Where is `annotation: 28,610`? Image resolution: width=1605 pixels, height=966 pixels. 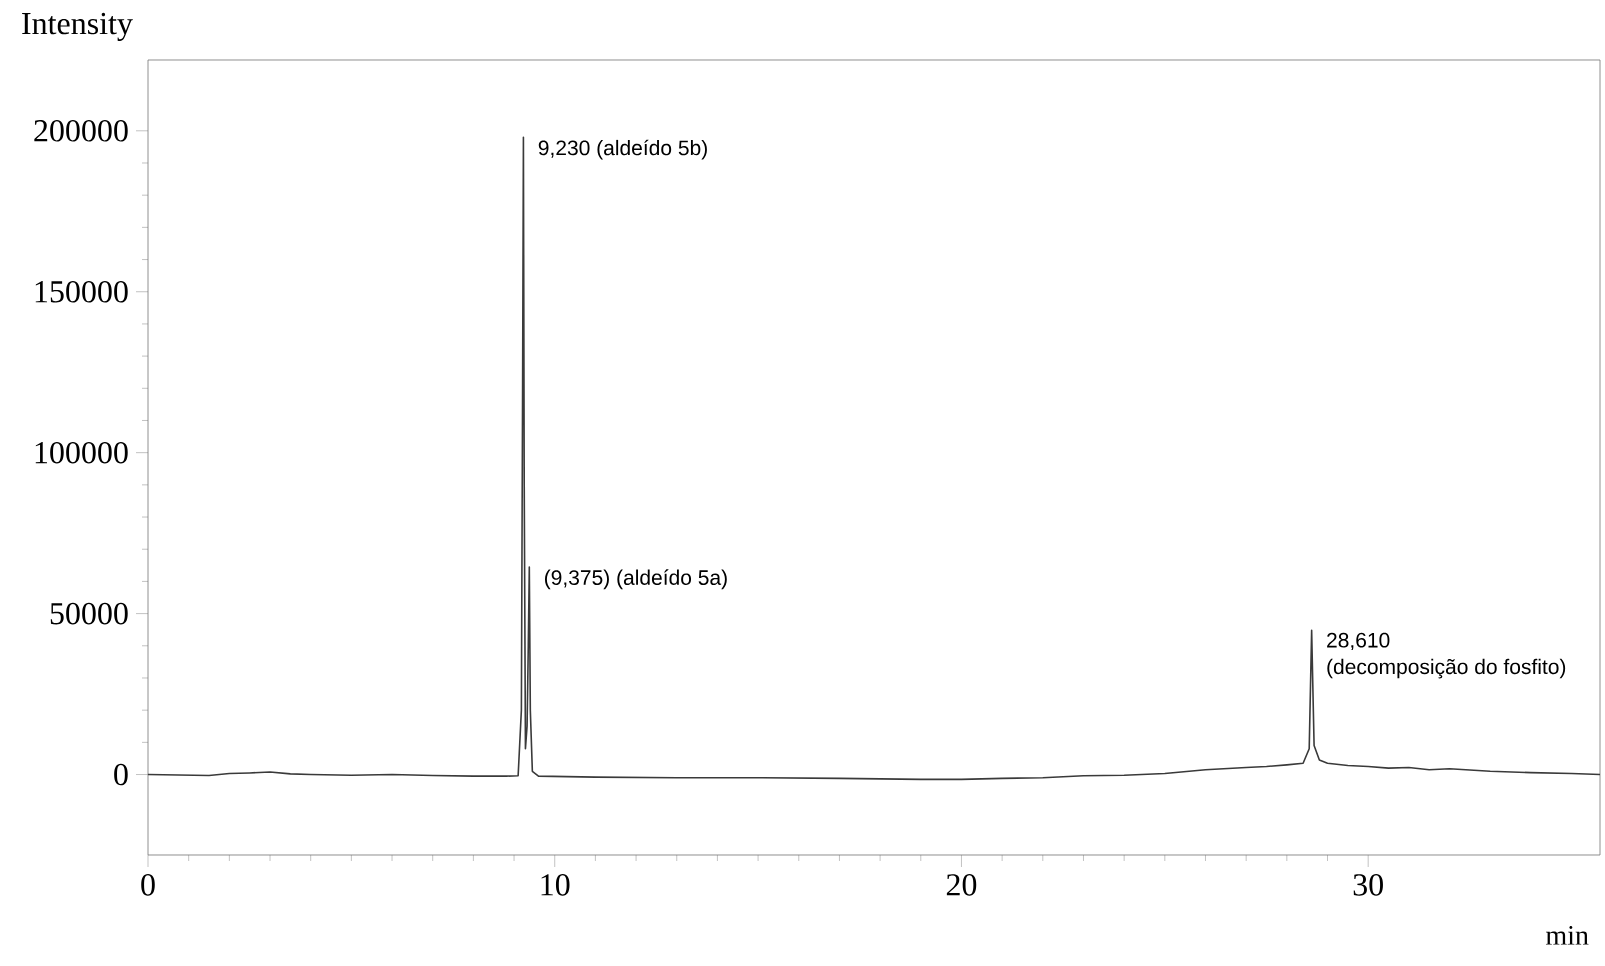
annotation: 28,610 is located at coordinates (1358, 641).